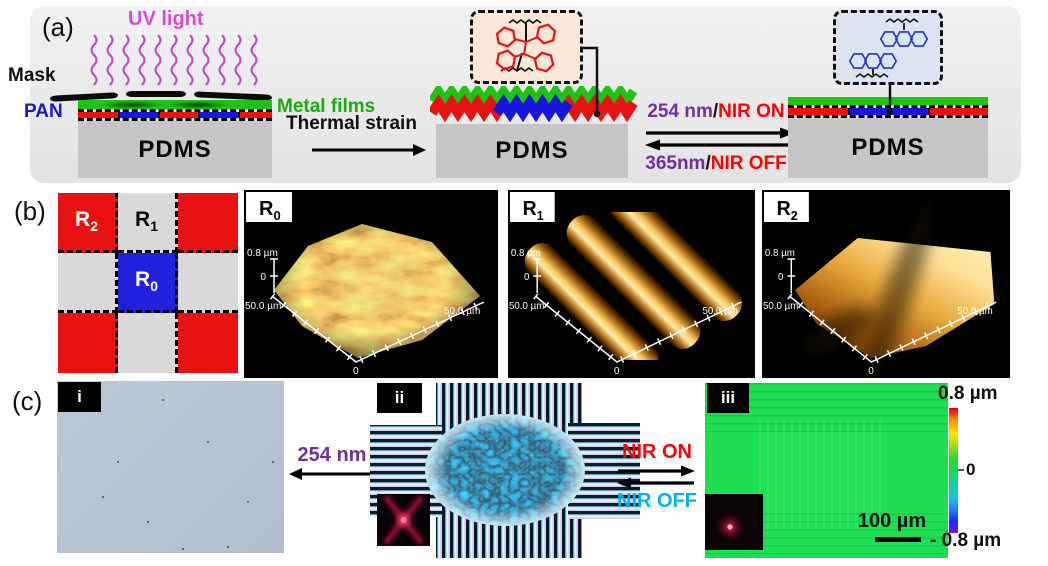 The image size is (1048, 566). What do you see at coordinates (675, 163) in the screenshot?
I see `wavelength-365-label: 365nm` at bounding box center [675, 163].